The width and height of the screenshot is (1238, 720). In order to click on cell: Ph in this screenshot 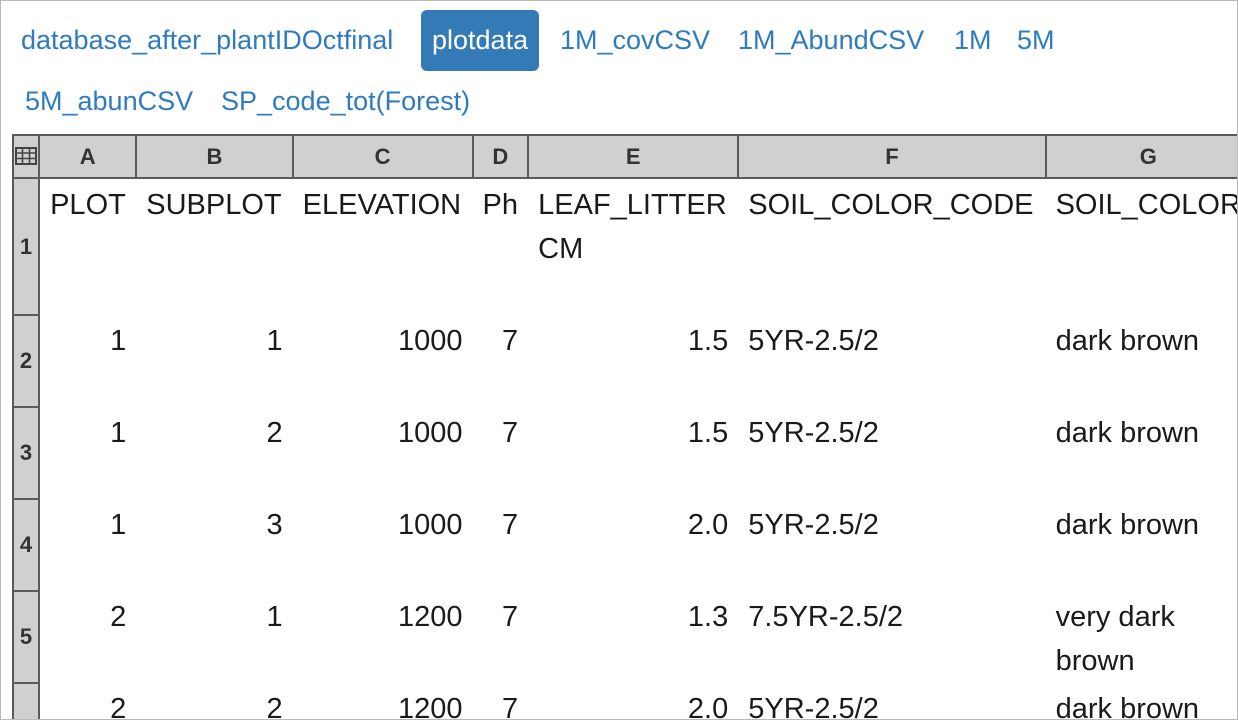, I will do `click(500, 205)`.